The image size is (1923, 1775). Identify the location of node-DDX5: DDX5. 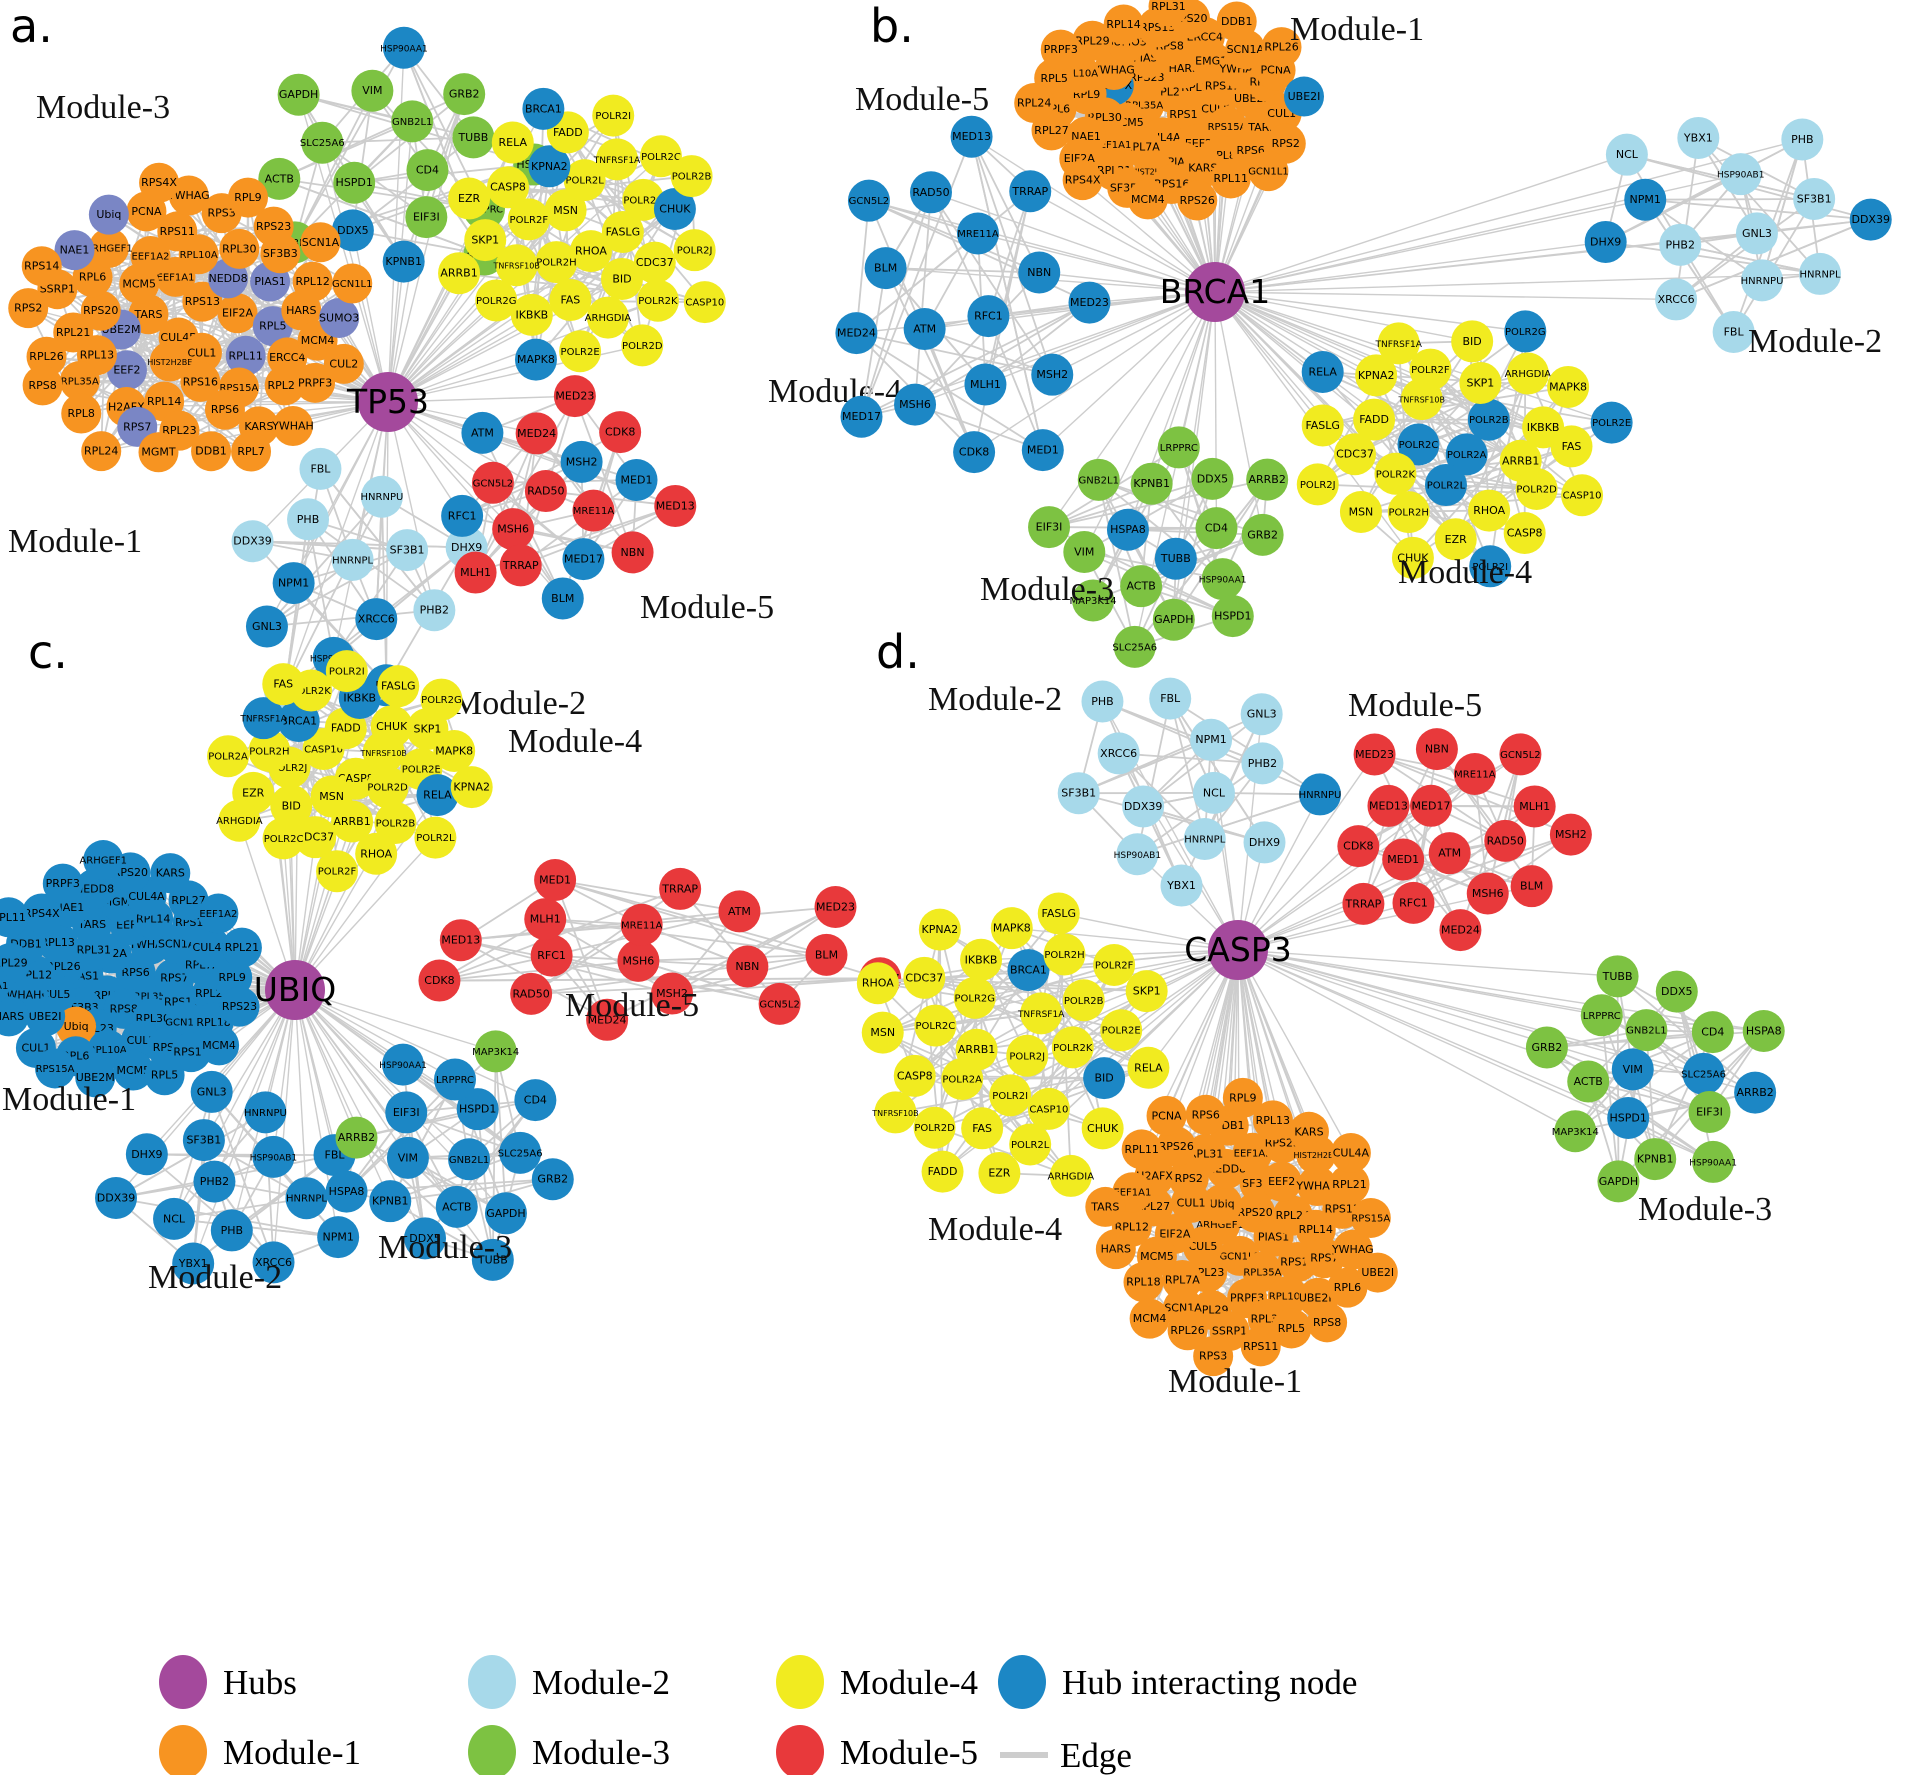
(1212, 478).